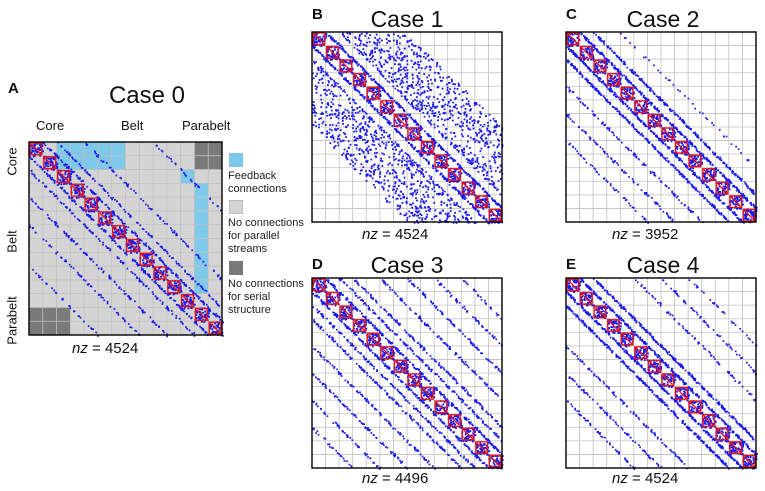 The width and height of the screenshot is (765, 491). Describe the element at coordinates (395, 478) in the screenshot. I see `nz-label-d: nz = 4496` at that location.